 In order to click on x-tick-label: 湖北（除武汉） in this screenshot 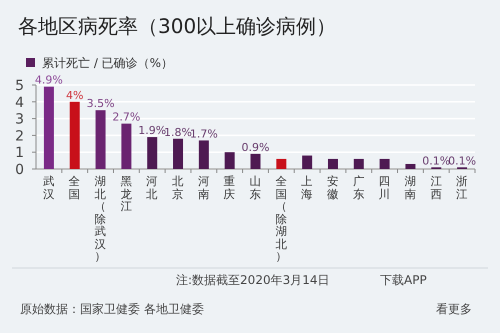, I will do `click(101, 218)`.